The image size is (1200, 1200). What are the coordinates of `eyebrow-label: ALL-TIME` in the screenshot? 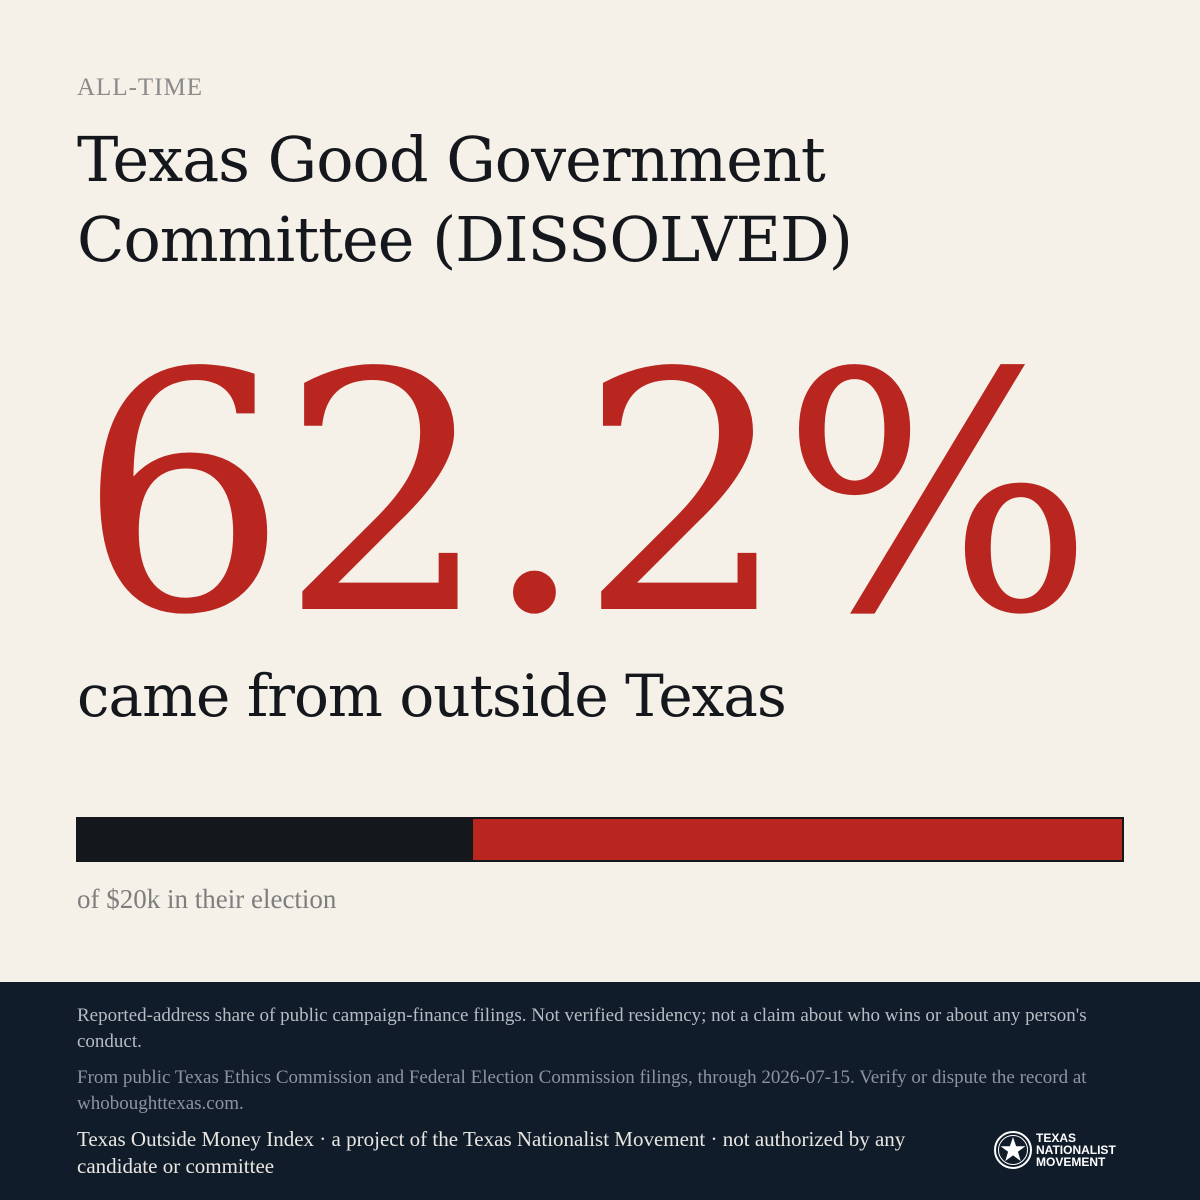 It's located at (140, 87).